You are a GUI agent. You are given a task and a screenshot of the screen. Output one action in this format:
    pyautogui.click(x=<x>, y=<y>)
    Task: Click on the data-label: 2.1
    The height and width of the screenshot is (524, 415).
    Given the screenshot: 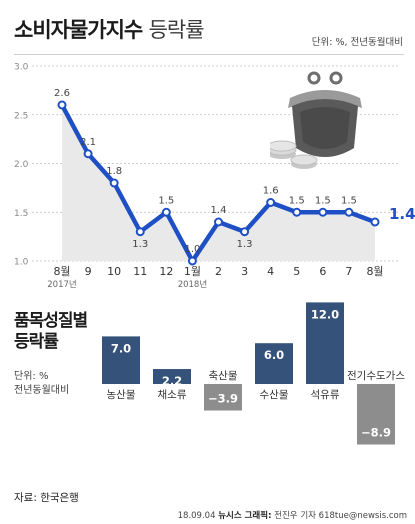 What is the action you would take?
    pyautogui.click(x=88, y=142)
    